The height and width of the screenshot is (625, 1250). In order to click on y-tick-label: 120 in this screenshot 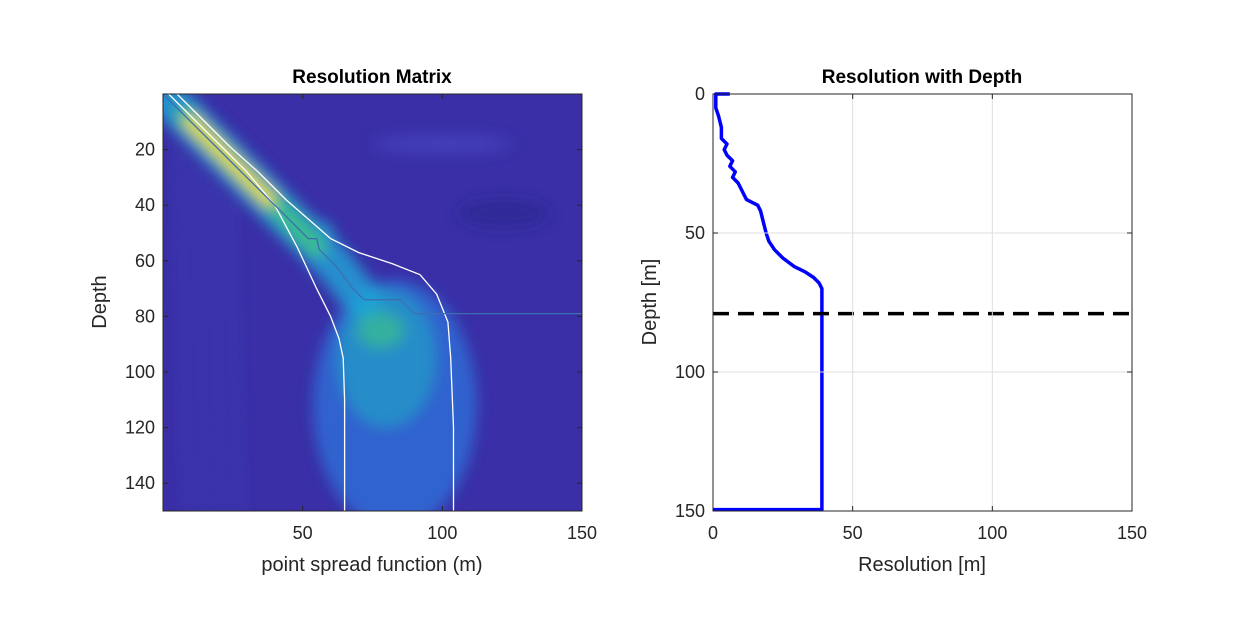, I will do `click(140, 428)`.